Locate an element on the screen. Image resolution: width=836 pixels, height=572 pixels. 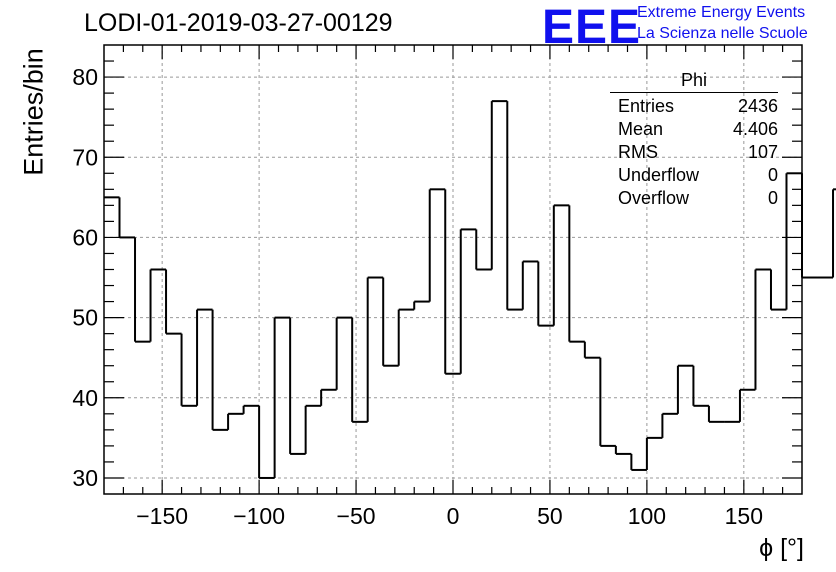
stats-label: Mean is located at coordinates (641, 129).